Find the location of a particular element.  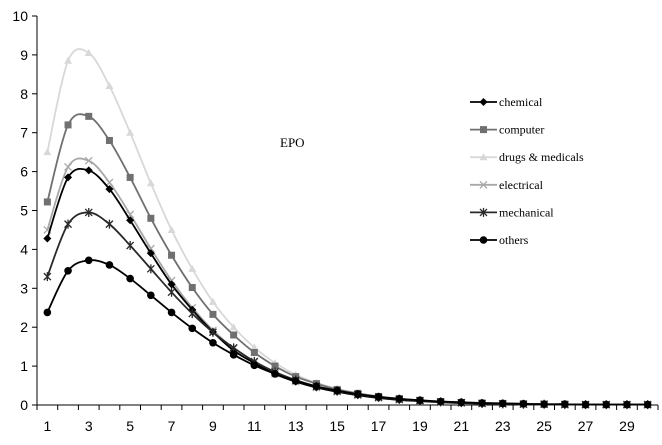

x-tick-label: 9 is located at coordinates (213, 426).